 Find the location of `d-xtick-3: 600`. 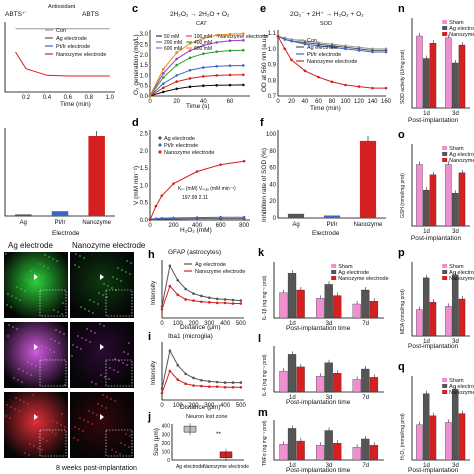

d-xtick-3: 600 is located at coordinates (221, 226).